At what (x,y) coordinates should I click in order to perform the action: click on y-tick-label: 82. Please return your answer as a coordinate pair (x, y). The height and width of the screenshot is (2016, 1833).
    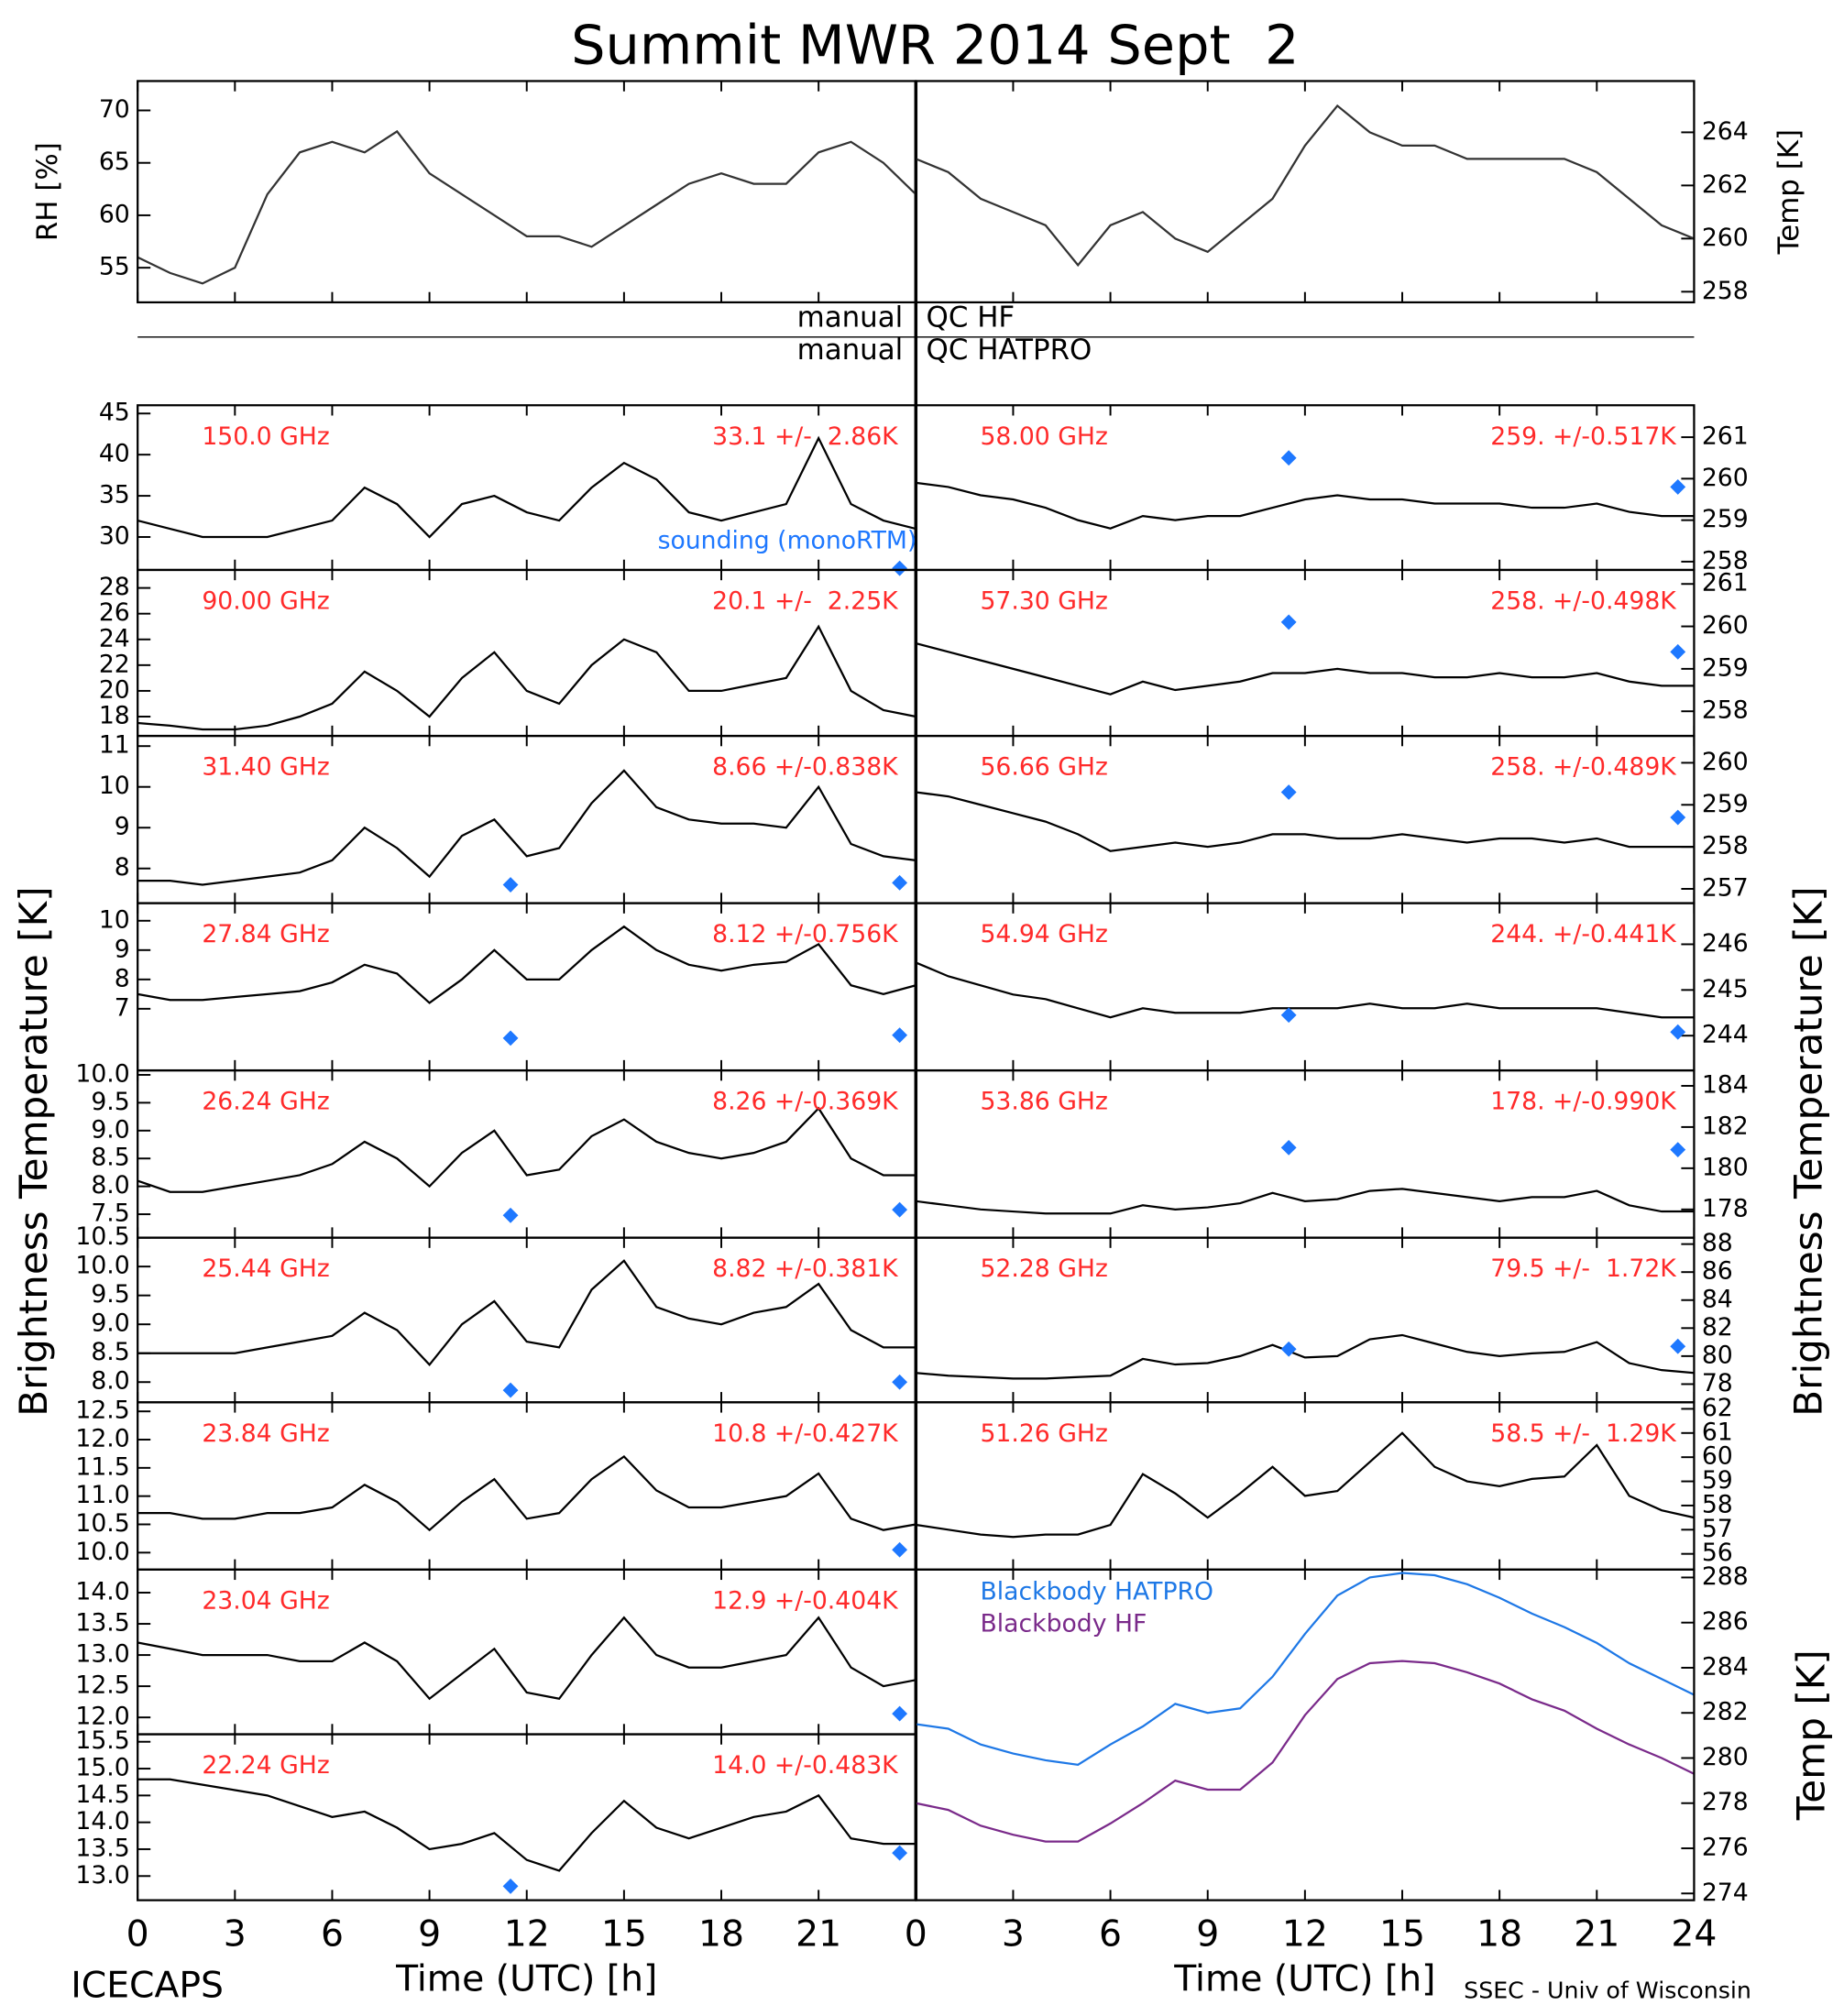
    Looking at the image, I should click on (1717, 1327).